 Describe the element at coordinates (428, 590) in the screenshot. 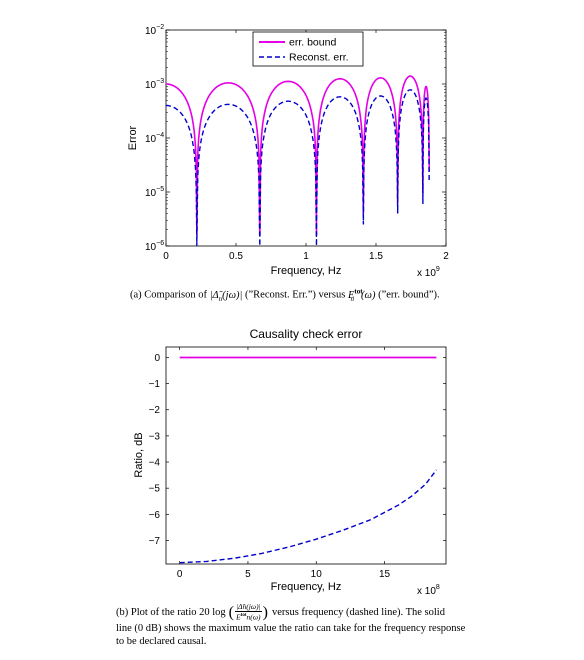

I see `chart-b-x-multiplier: x 108` at that location.